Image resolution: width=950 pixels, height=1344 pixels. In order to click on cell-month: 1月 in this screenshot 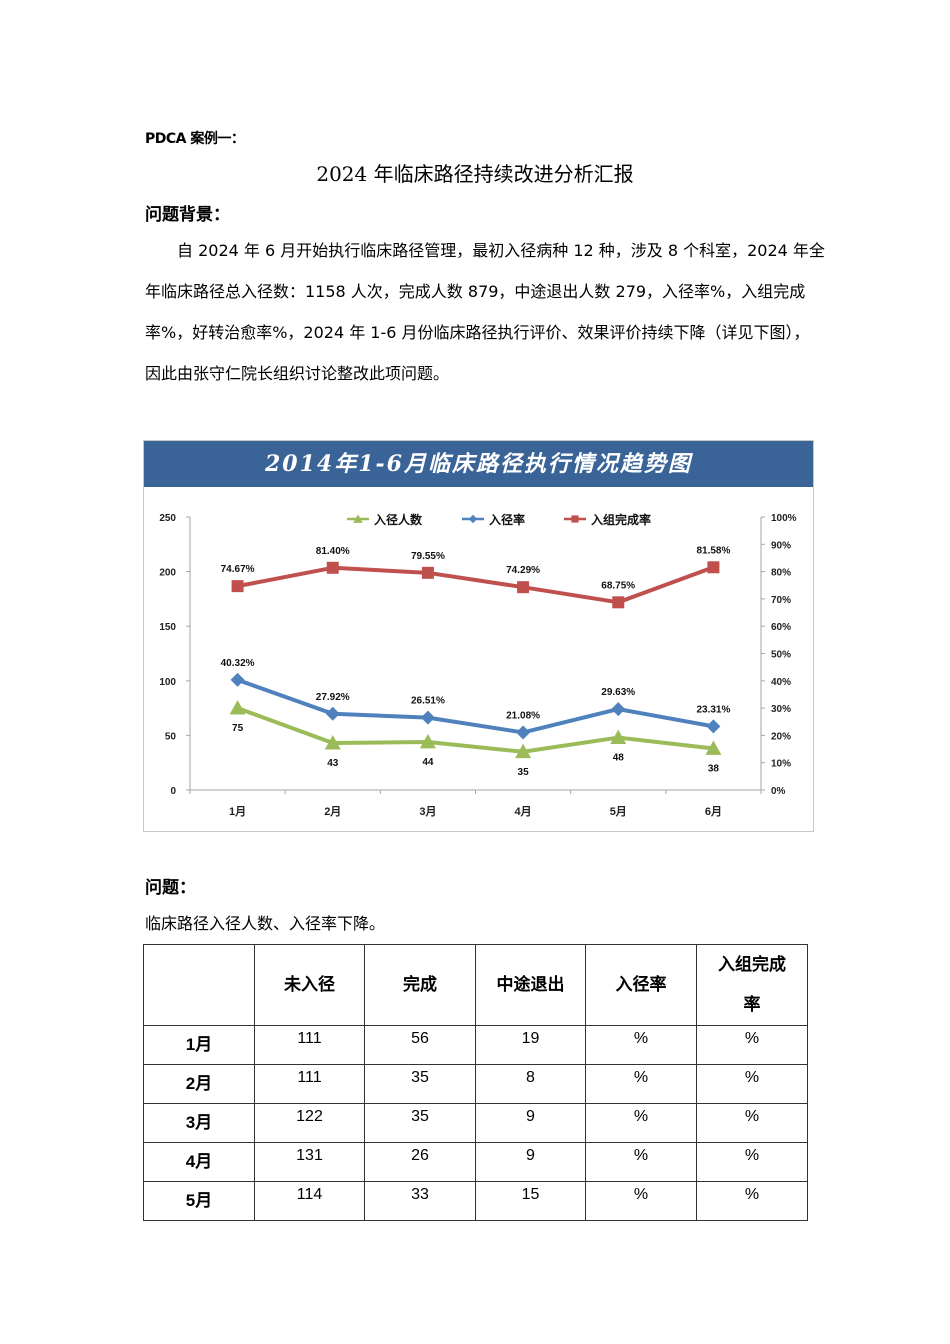, I will do `click(199, 1045)`.